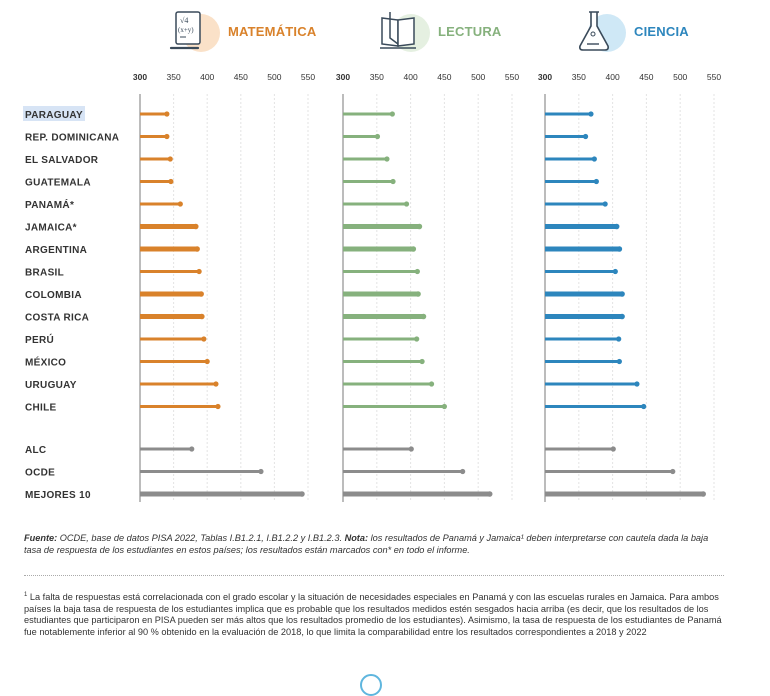  What do you see at coordinates (184, 20) in the screenshot?
I see `svg-text: √4` at bounding box center [184, 20].